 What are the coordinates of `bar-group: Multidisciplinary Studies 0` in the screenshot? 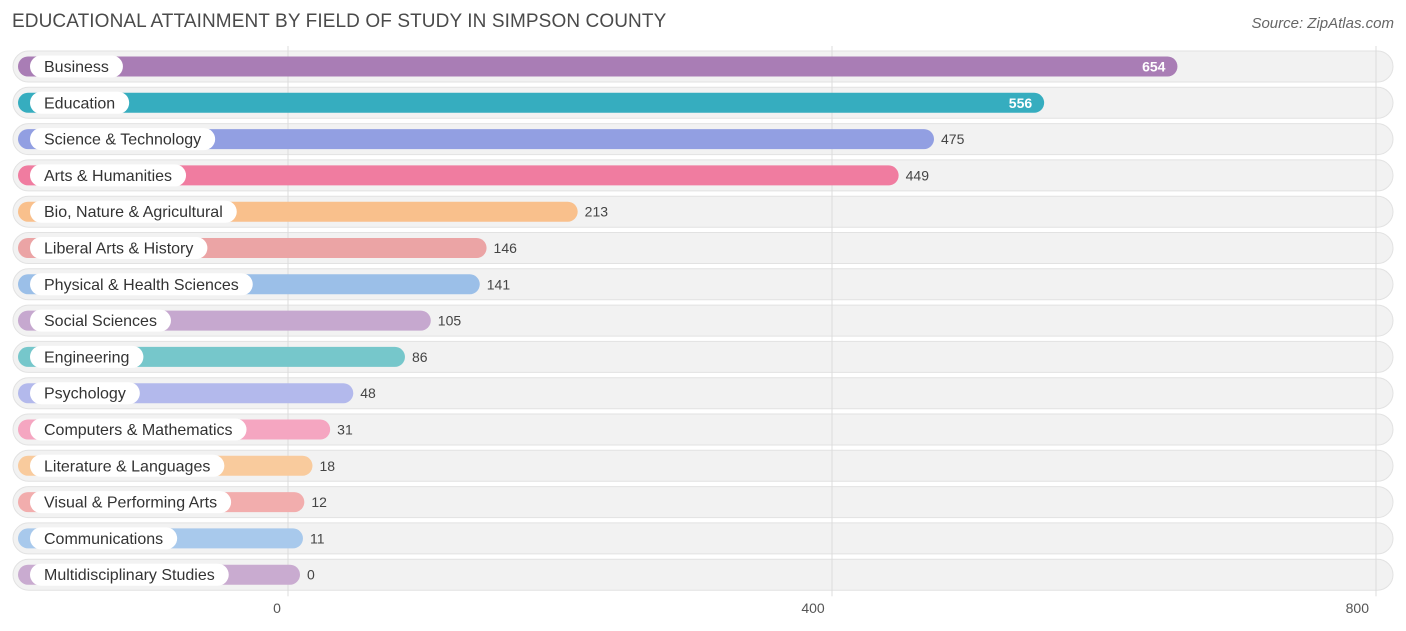 It's located at (166, 574).